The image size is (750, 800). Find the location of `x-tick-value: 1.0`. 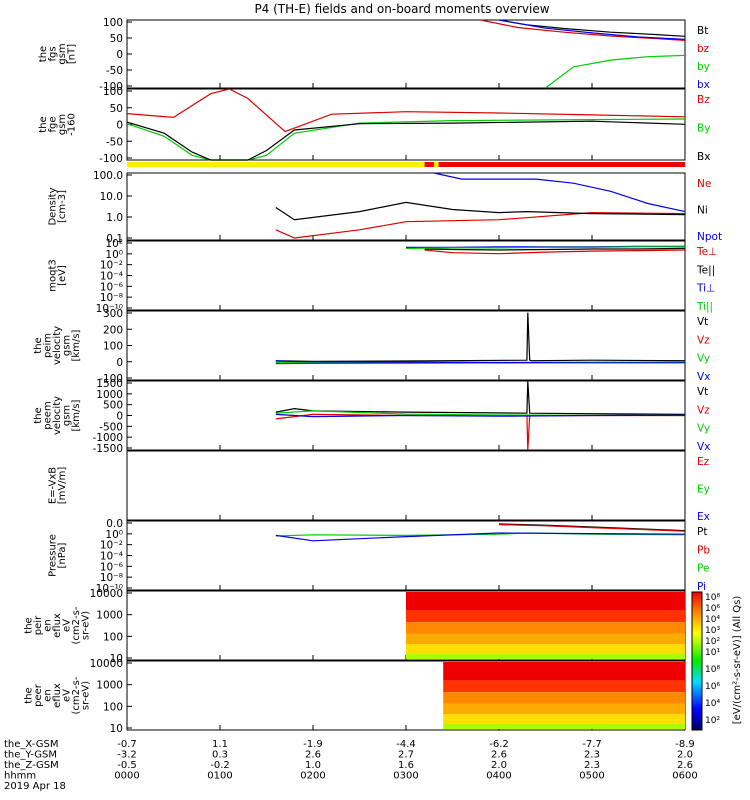

x-tick-value: 1.0 is located at coordinates (313, 765).